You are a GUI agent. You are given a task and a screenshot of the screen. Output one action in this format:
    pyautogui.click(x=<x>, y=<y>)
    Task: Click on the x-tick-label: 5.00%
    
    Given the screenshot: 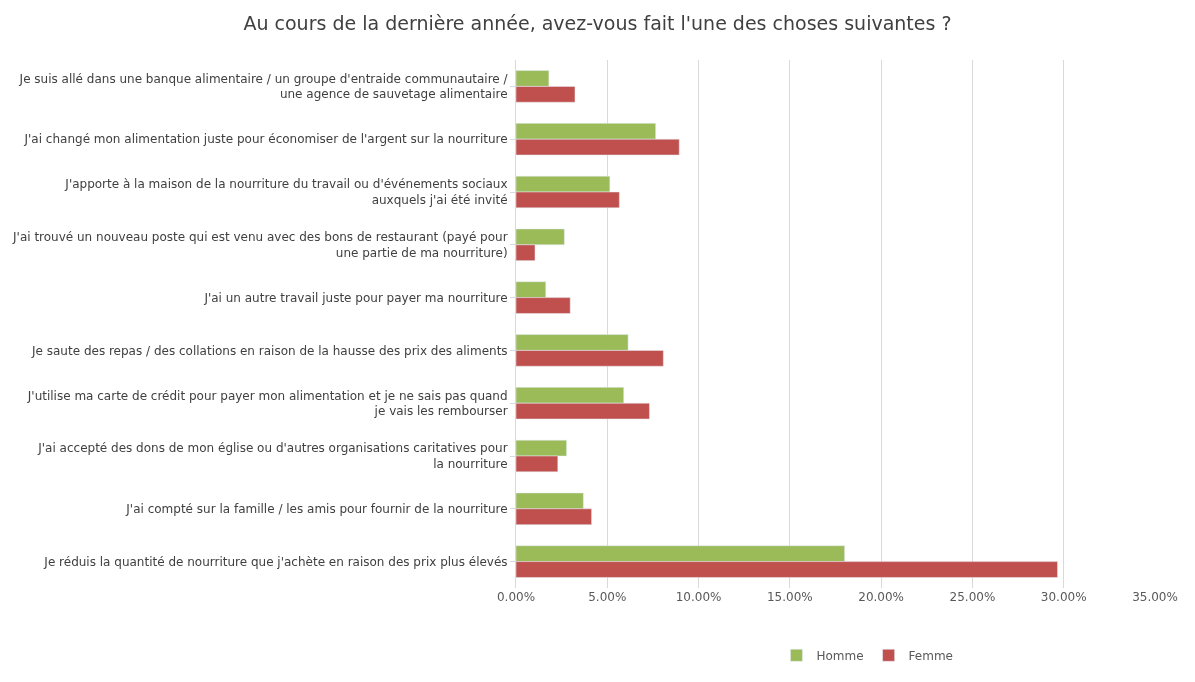 What is the action you would take?
    pyautogui.click(x=607, y=597)
    